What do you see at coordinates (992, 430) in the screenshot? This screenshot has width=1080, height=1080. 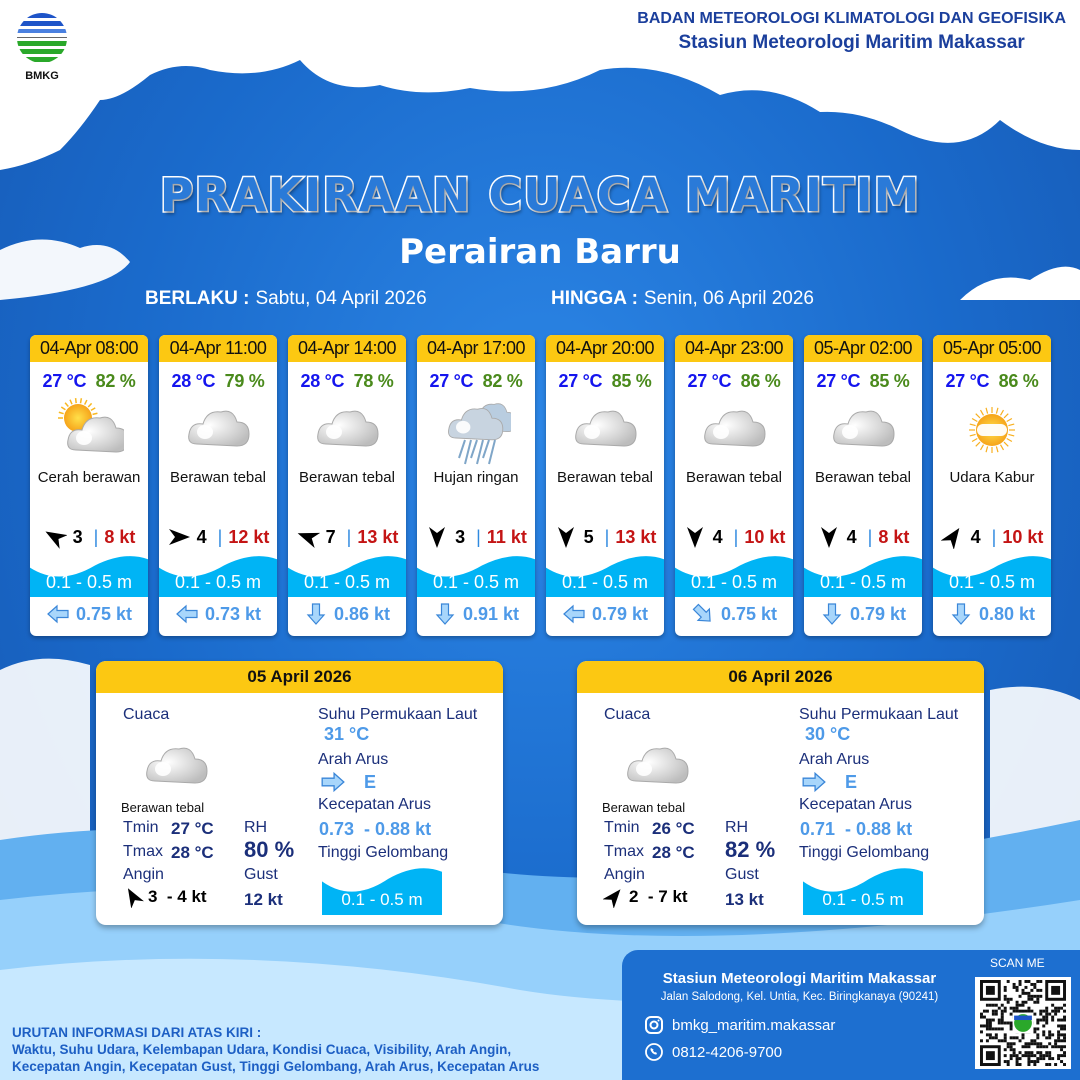 I see `haze-icon` at bounding box center [992, 430].